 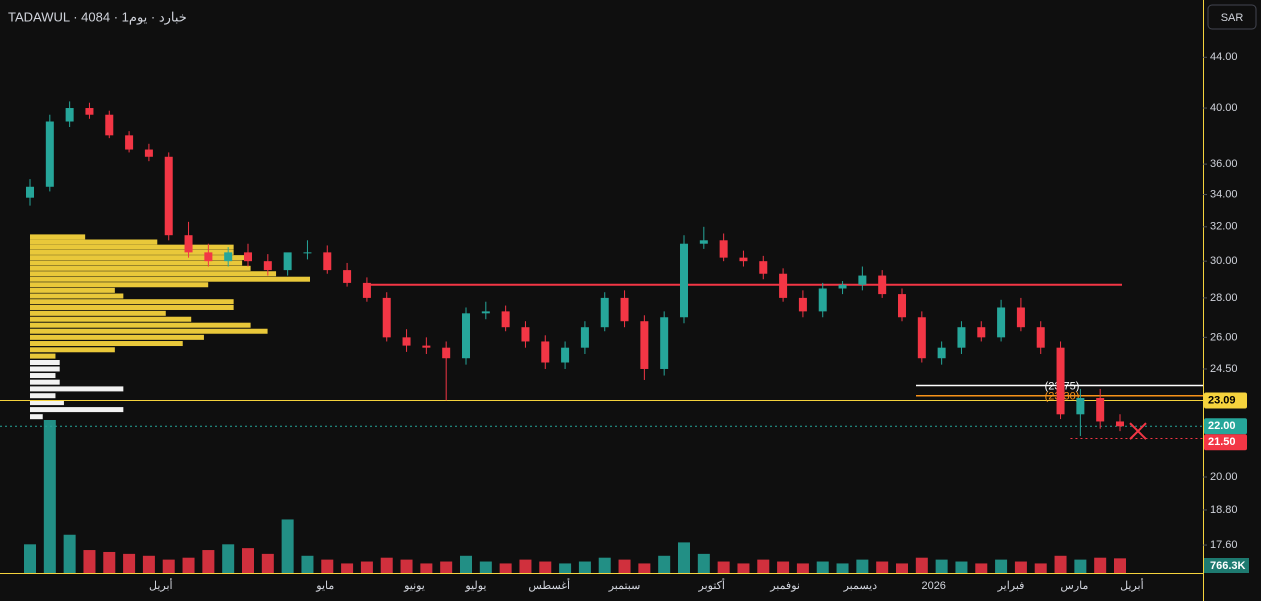 What do you see at coordinates (475, 586) in the screenshot?
I see `x-tick-label: يوليو` at bounding box center [475, 586].